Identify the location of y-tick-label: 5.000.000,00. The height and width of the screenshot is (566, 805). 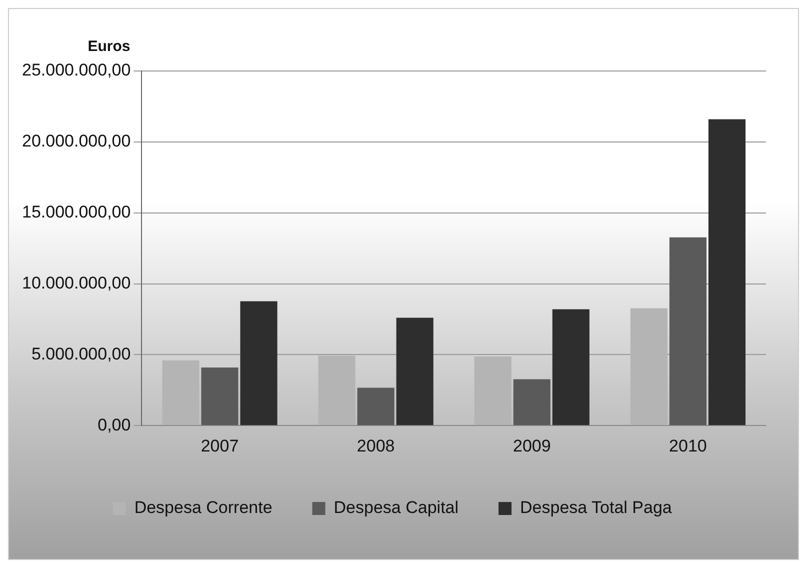
(81, 354).